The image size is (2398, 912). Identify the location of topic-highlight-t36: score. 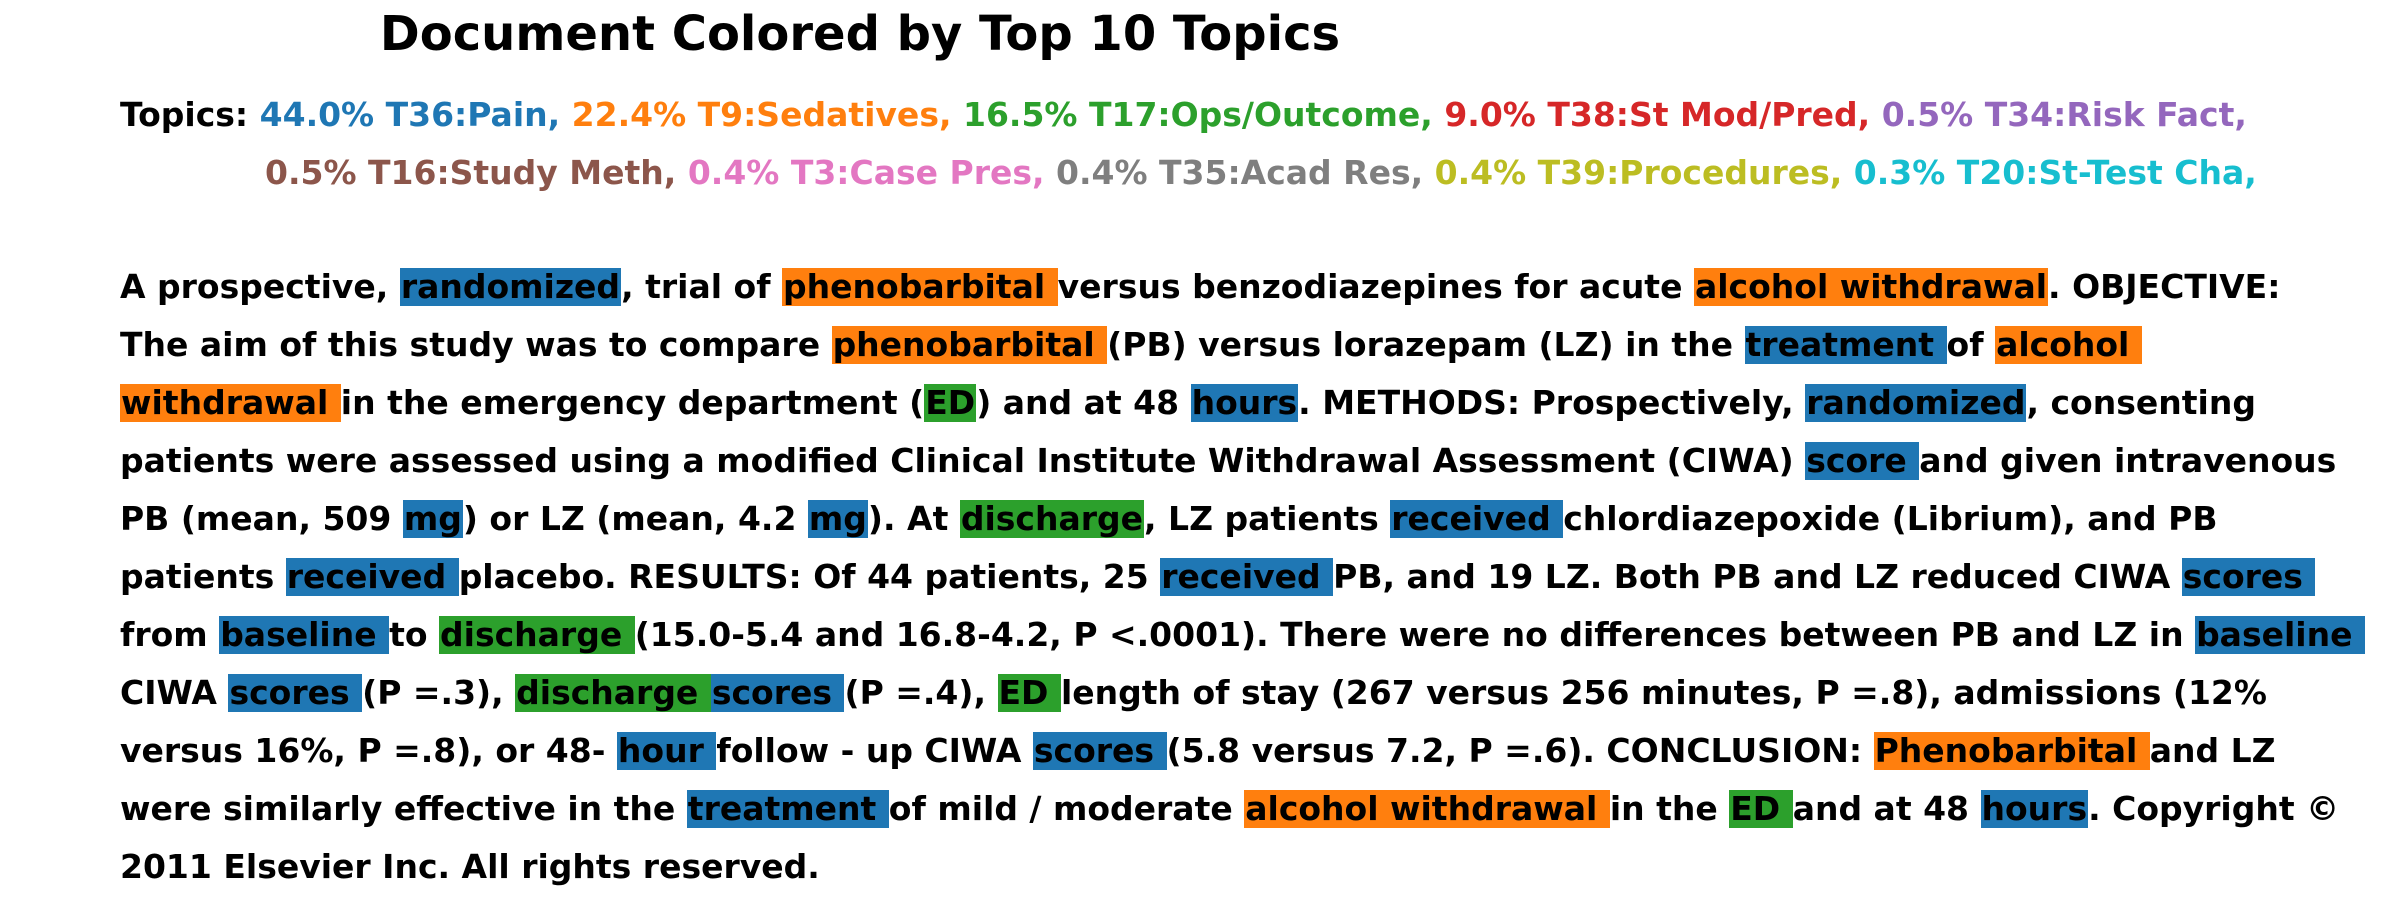
(1862, 460).